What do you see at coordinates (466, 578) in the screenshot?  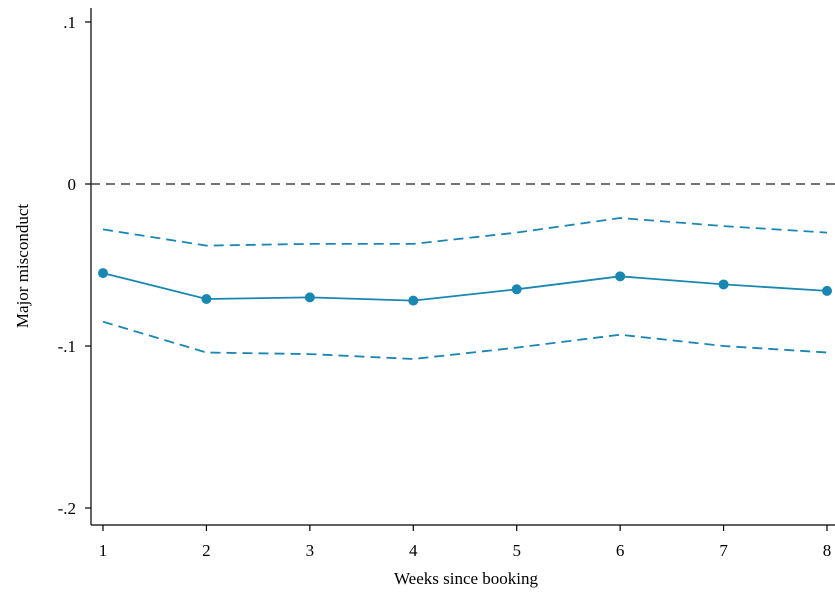 I see `x-axis-title: Weeks since booking` at bounding box center [466, 578].